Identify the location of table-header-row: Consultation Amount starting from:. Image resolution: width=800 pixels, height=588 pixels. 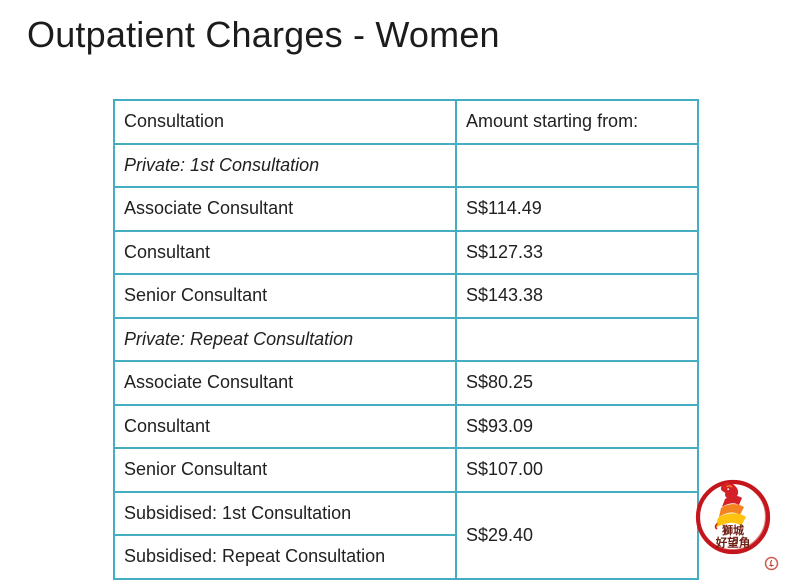
(406, 122).